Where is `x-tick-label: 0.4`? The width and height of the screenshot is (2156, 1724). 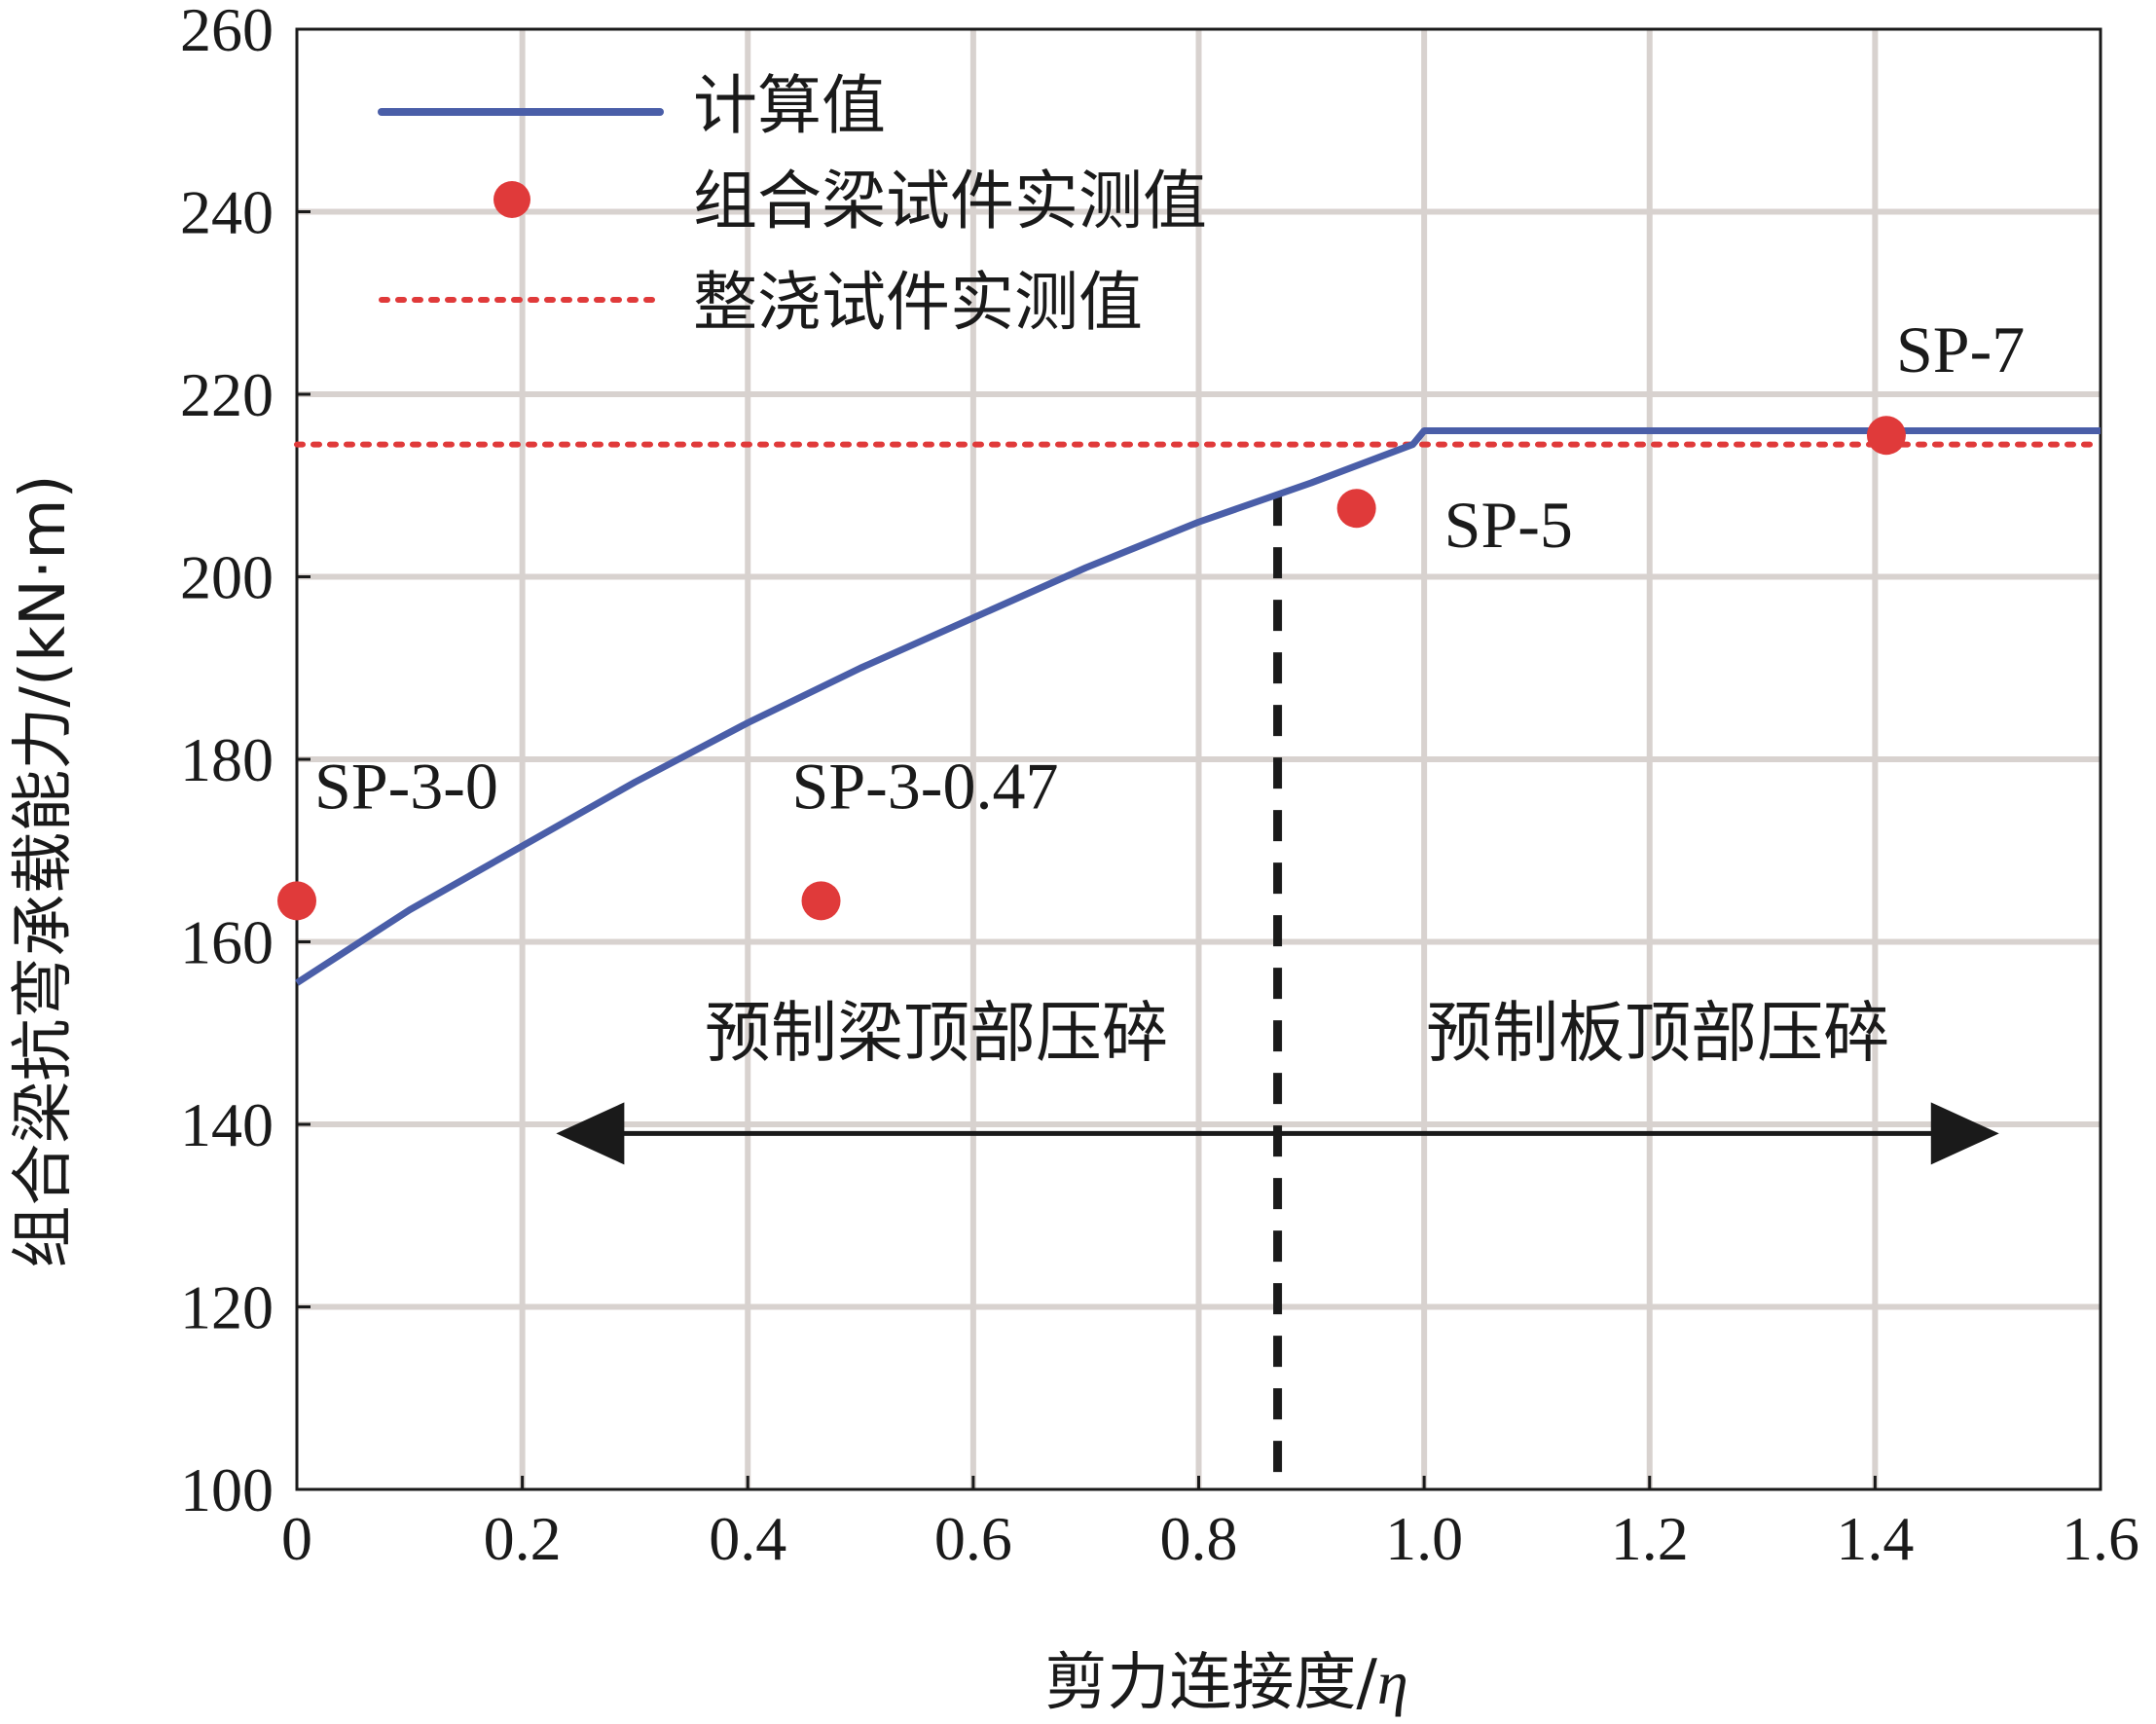
x-tick-label: 0.4 is located at coordinates (747, 1538).